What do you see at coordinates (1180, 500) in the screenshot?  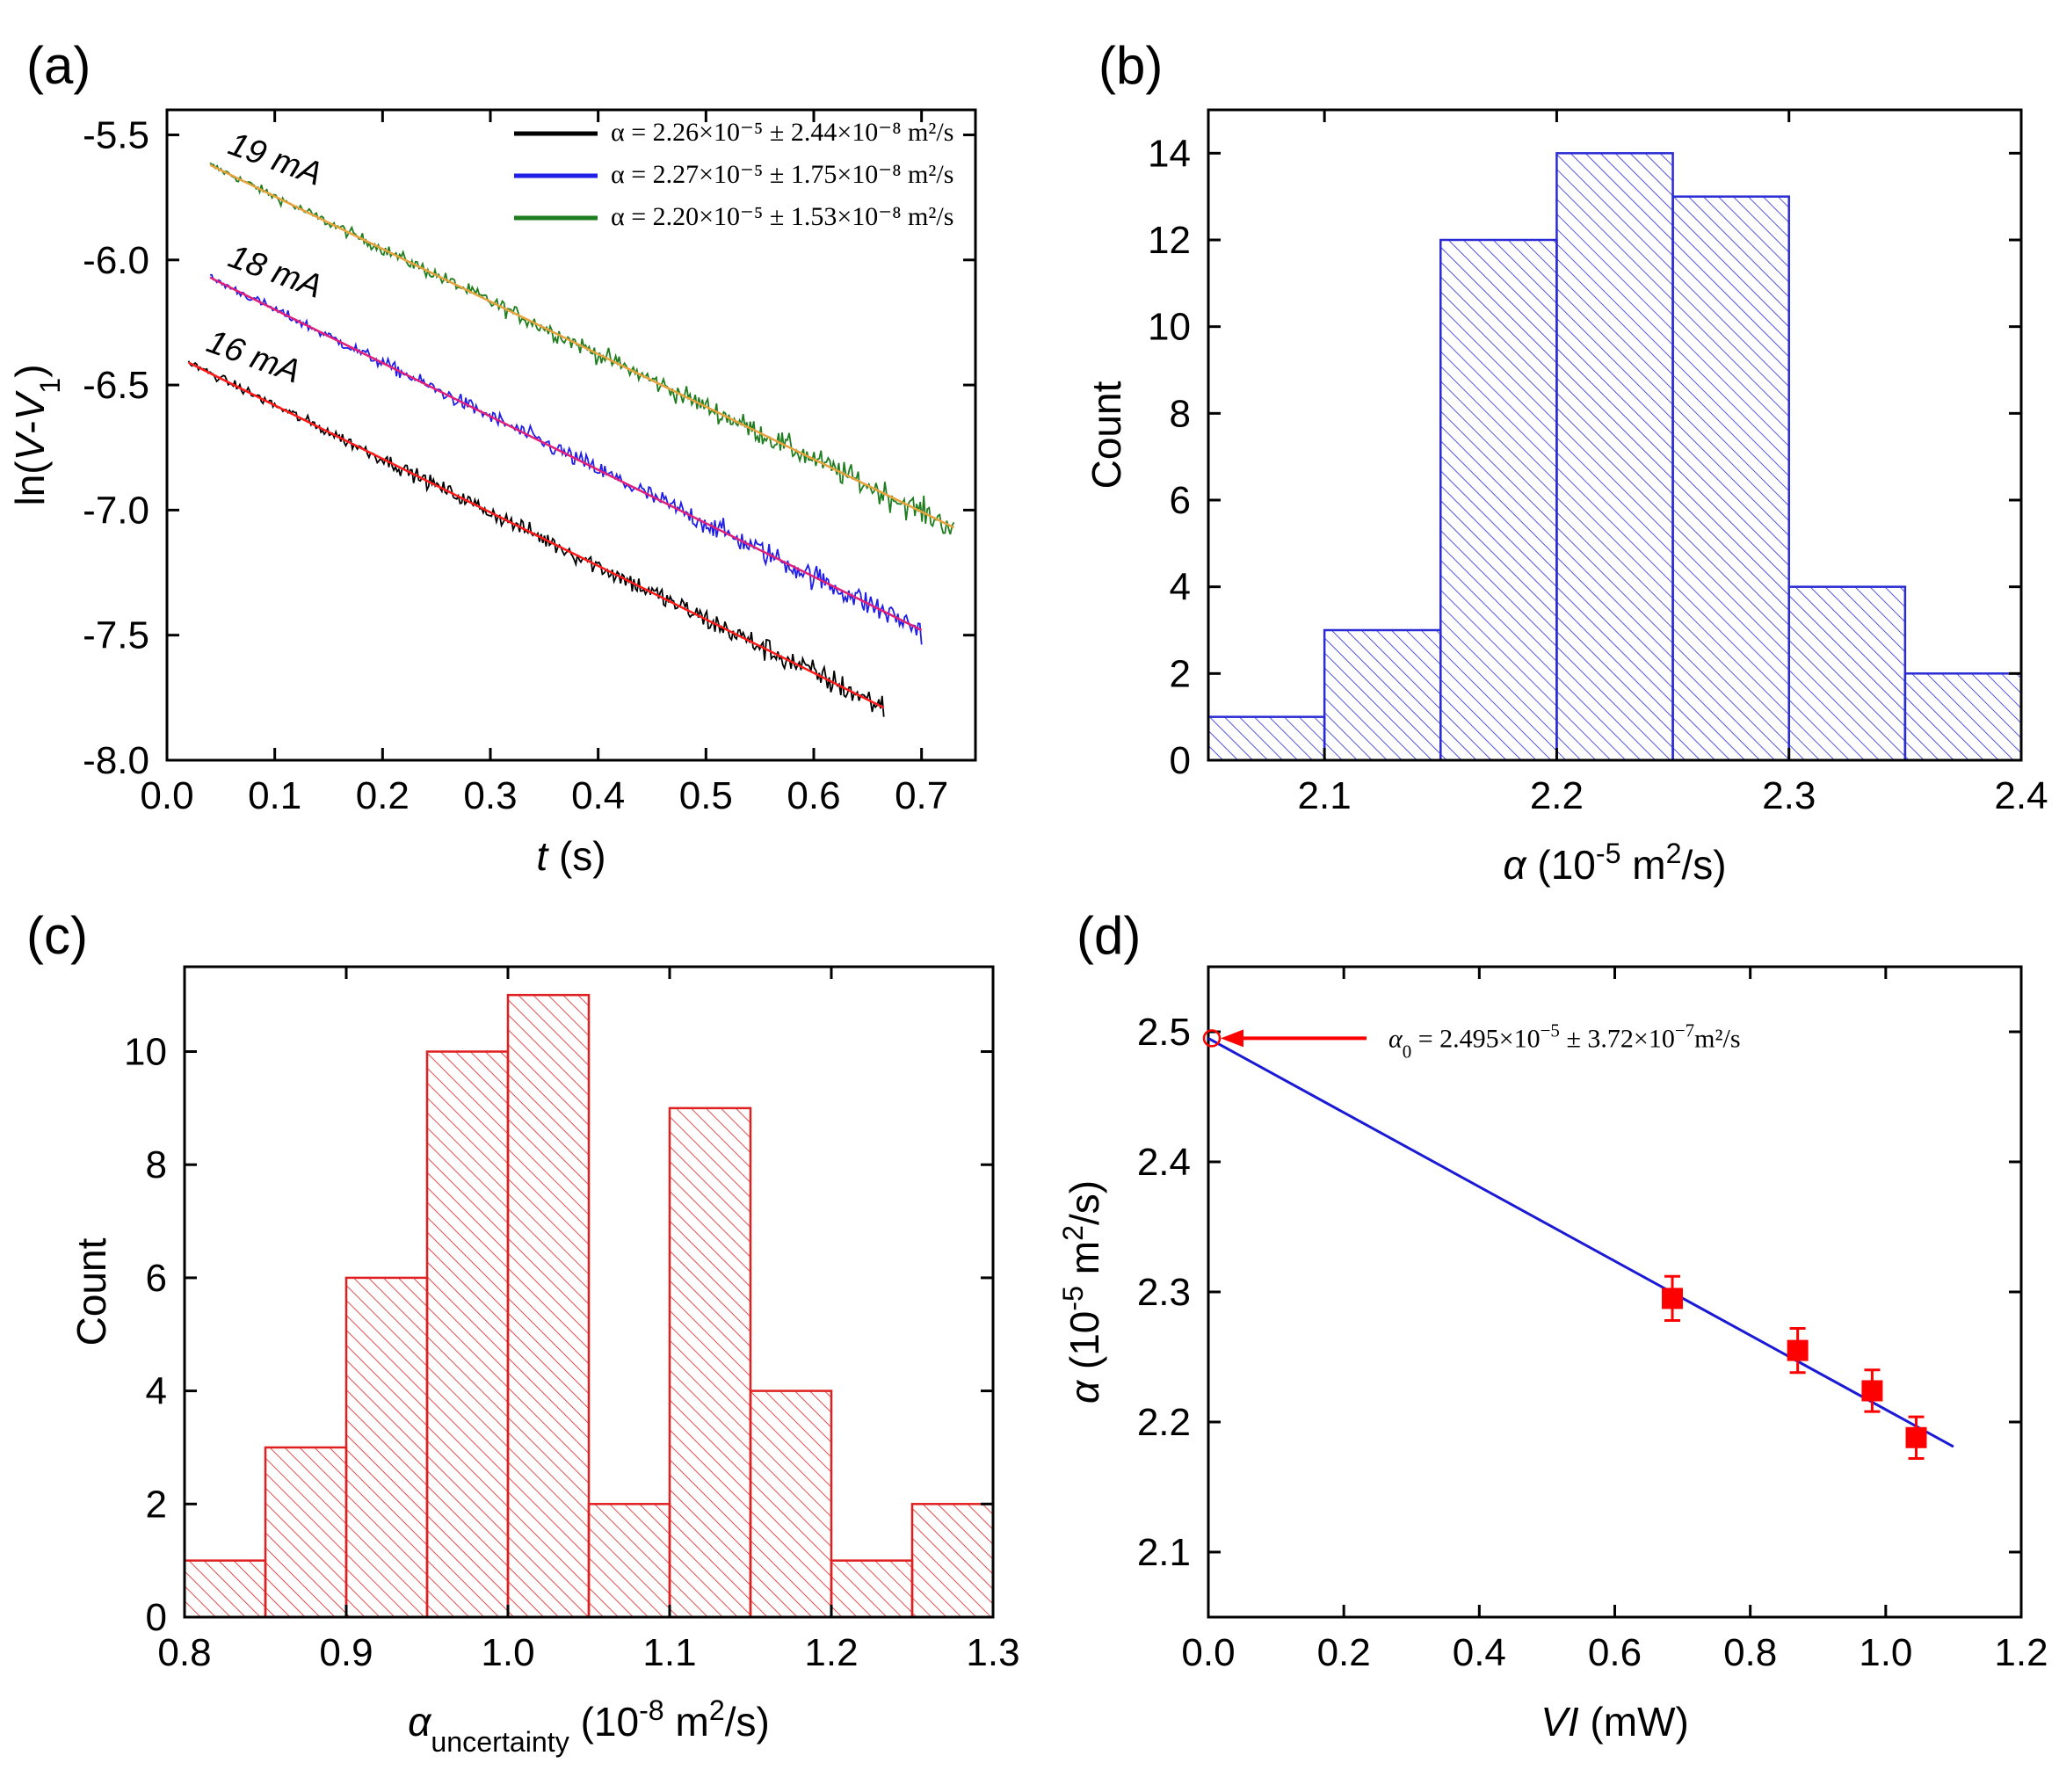 I see `panel-b-y-tick-label: 6` at bounding box center [1180, 500].